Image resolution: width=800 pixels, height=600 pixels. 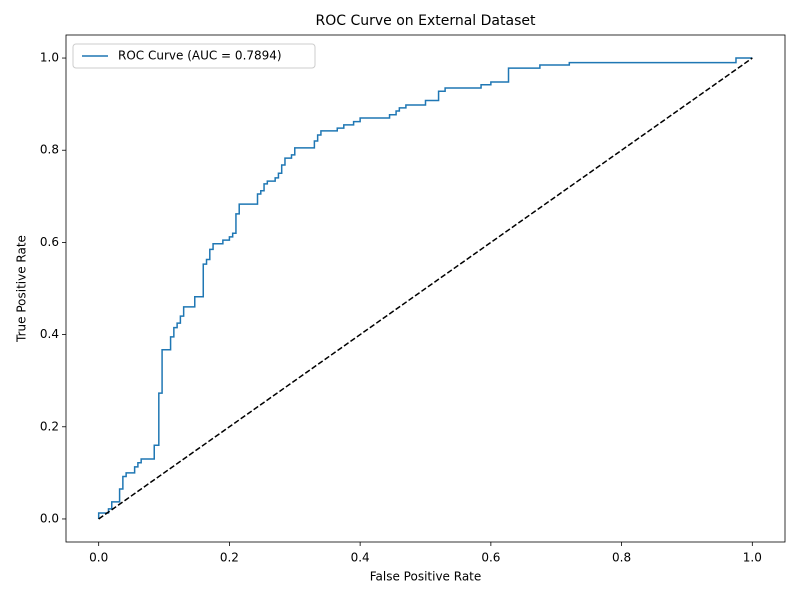 What do you see at coordinates (490, 558) in the screenshot?
I see `x-tick-label: 0.6` at bounding box center [490, 558].